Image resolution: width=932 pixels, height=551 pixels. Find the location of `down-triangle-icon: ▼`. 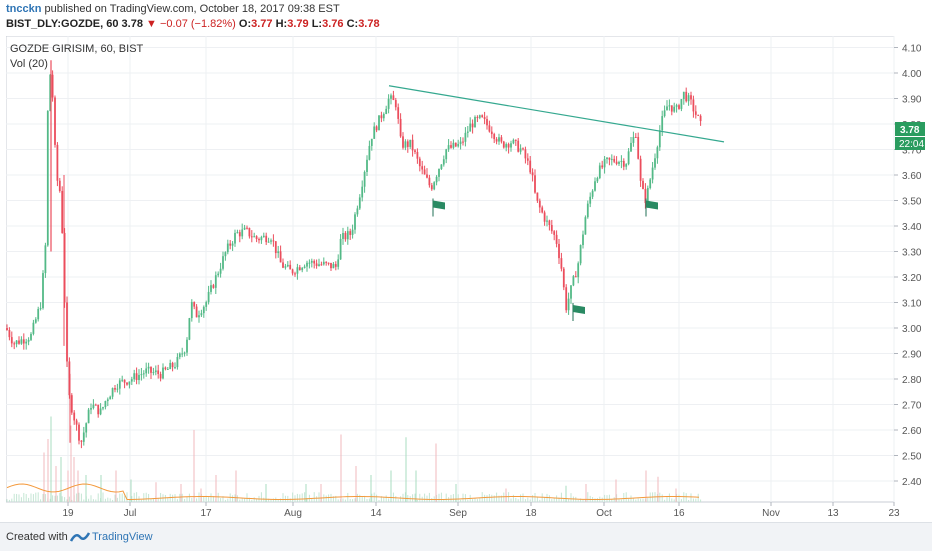

down-triangle-icon: ▼ is located at coordinates (151, 24).